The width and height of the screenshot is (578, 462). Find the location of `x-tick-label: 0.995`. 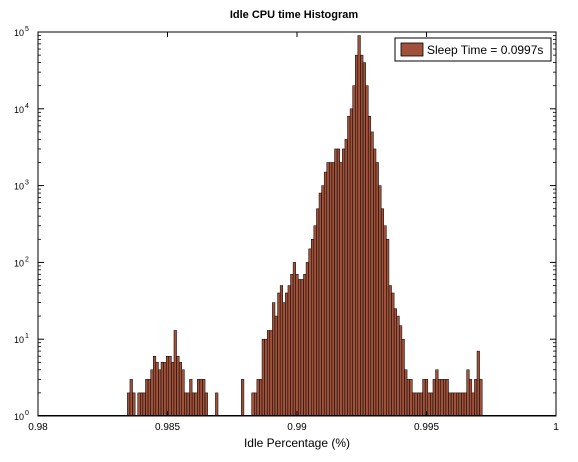

x-tick-label: 0.995 is located at coordinates (426, 427).